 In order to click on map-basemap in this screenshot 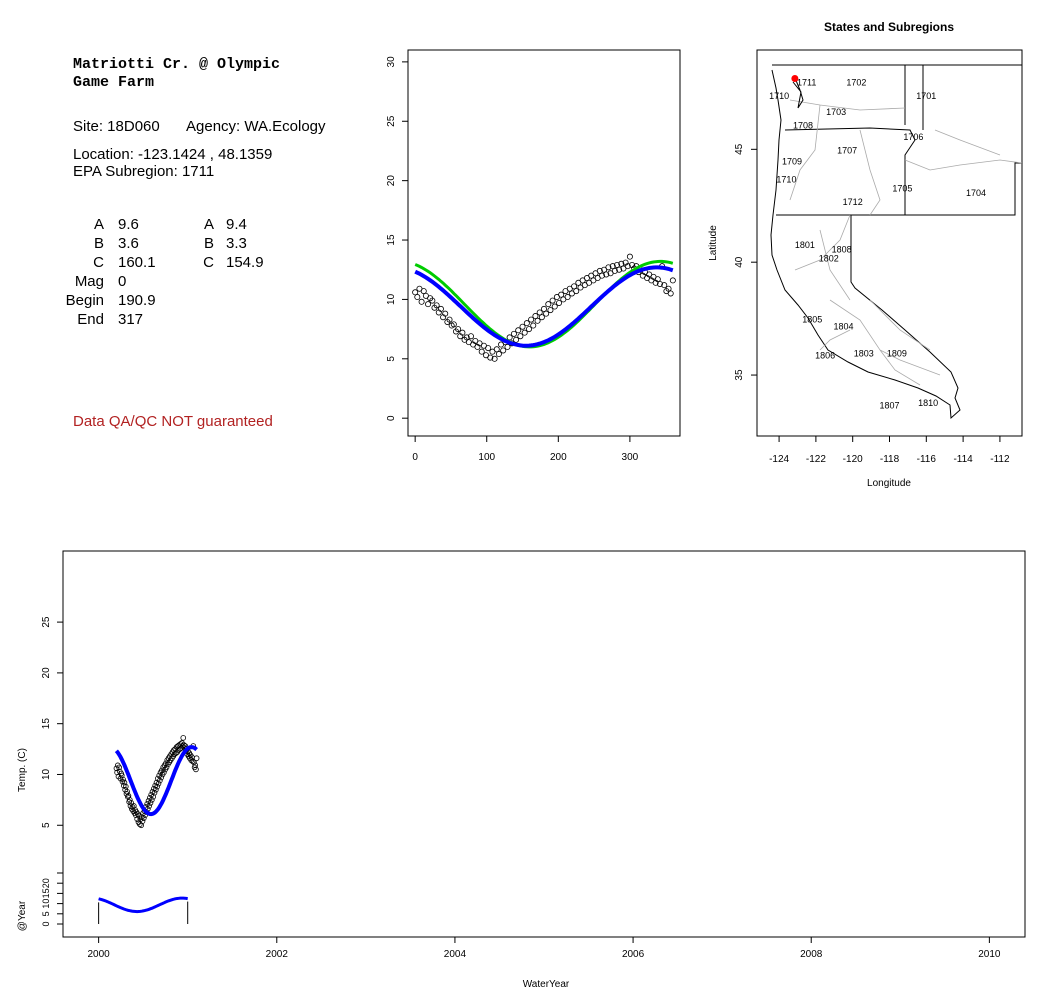, I will do `click(896, 242)`.